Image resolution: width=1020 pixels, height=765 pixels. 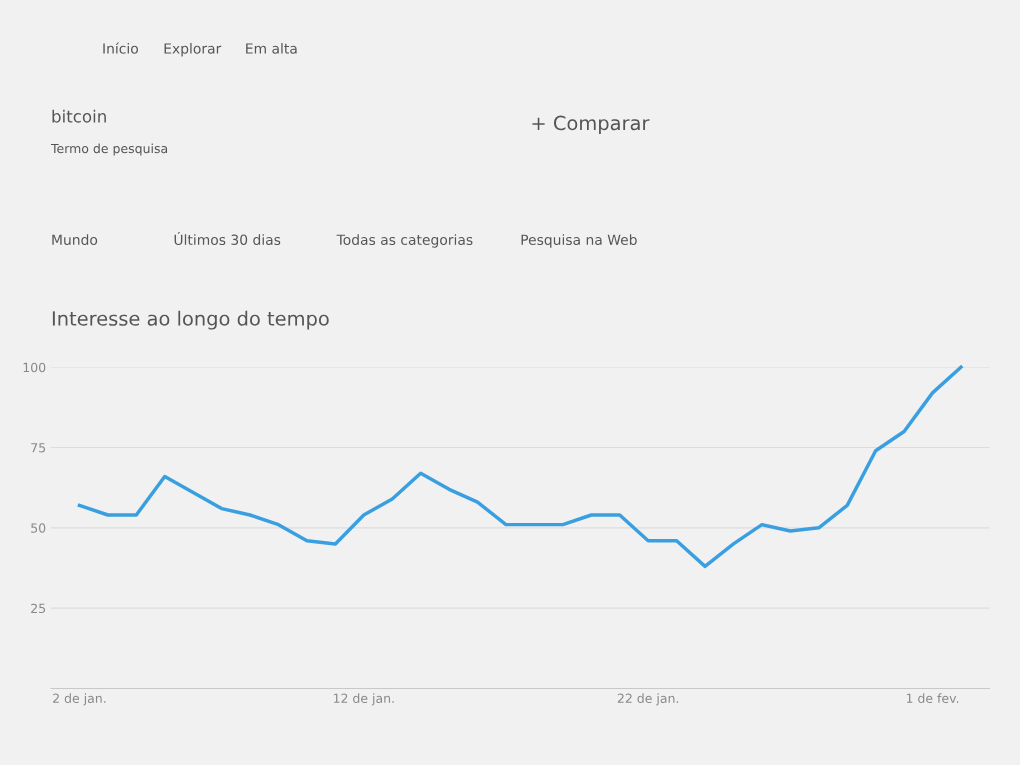 What do you see at coordinates (579, 241) in the screenshot?
I see `text: Pesquisa na Web` at bounding box center [579, 241].